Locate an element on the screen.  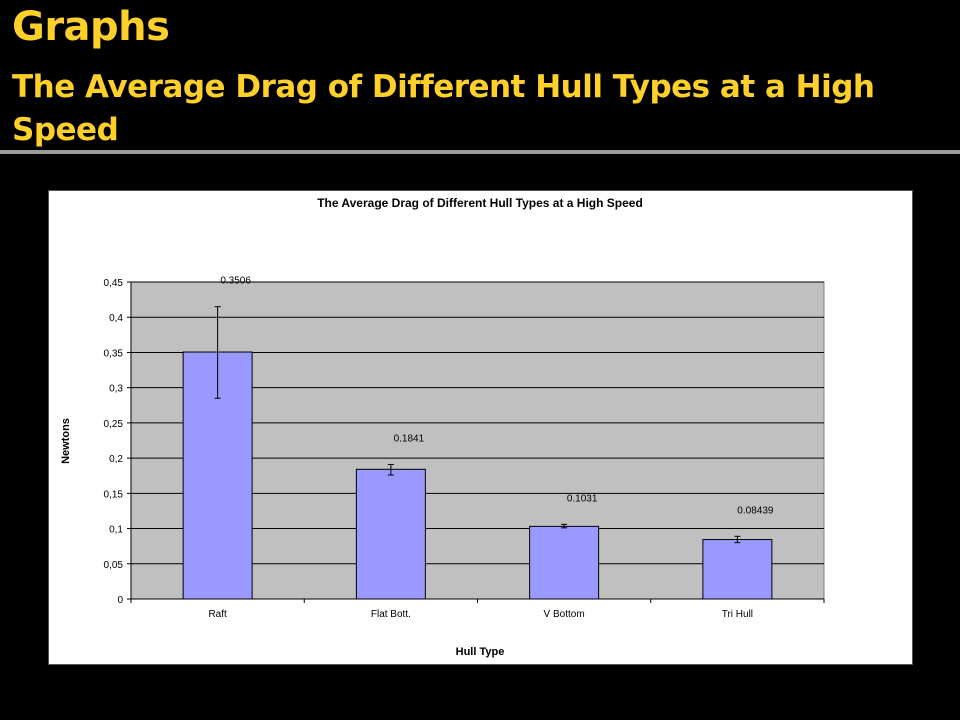
data-label: 0.1841 is located at coordinates (409, 438).